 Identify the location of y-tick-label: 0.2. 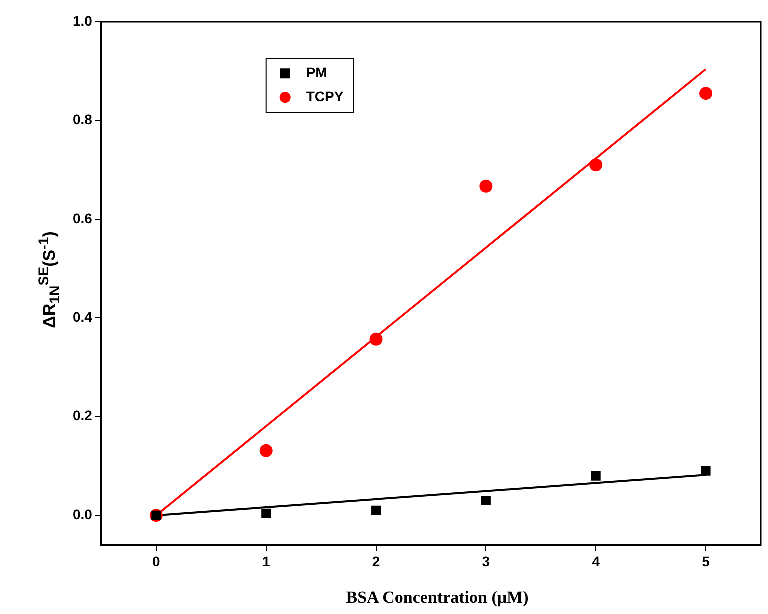
(82, 416).